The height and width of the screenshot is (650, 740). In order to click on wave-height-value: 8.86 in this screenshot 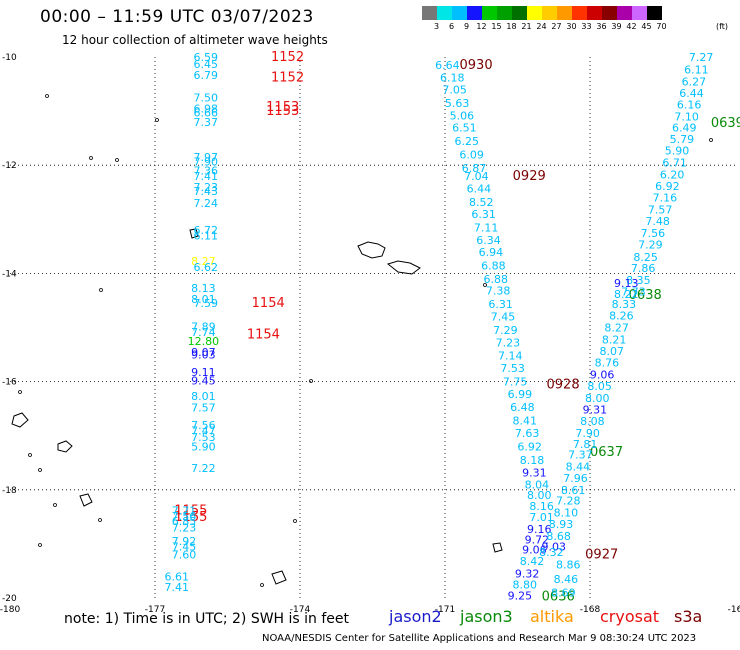, I will do `click(568, 564)`.